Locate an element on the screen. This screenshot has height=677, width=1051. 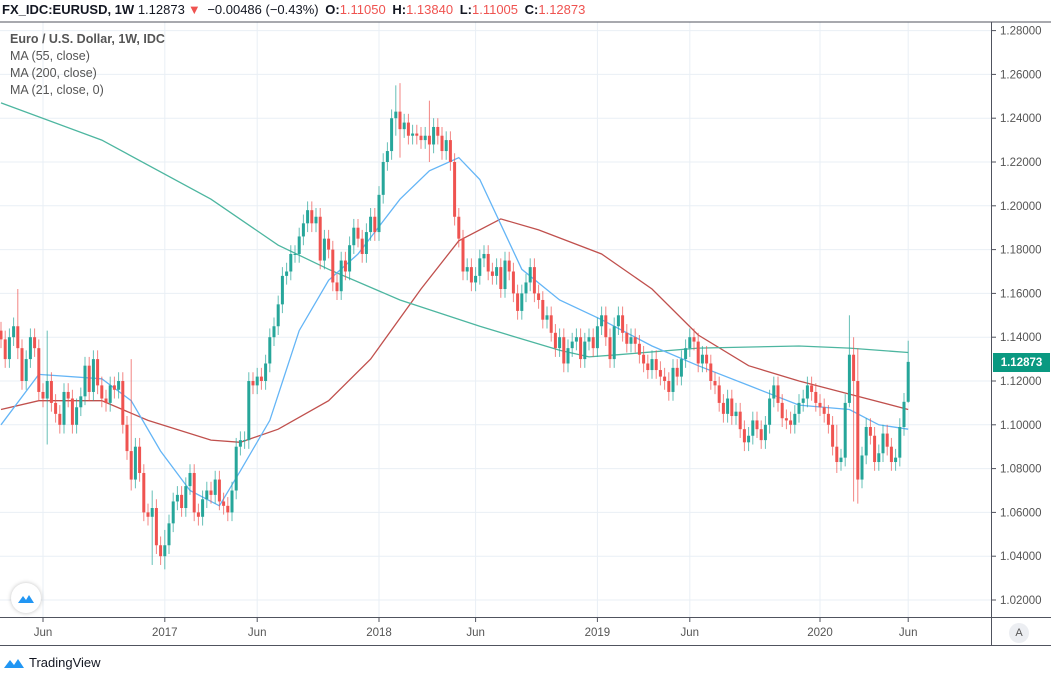
open-label: O: is located at coordinates (332, 9).